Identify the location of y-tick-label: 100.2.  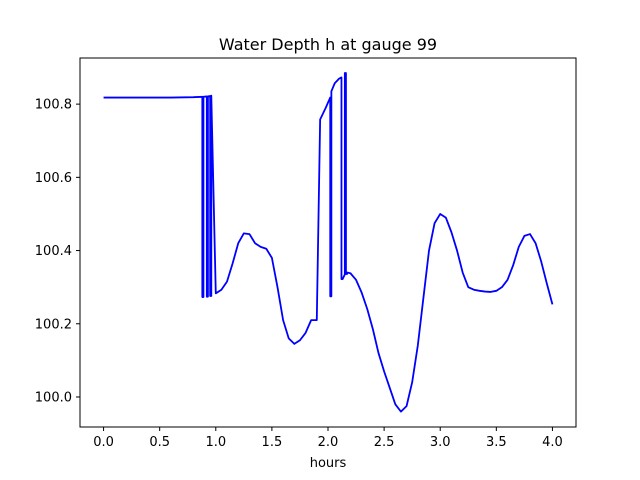
(53, 324).